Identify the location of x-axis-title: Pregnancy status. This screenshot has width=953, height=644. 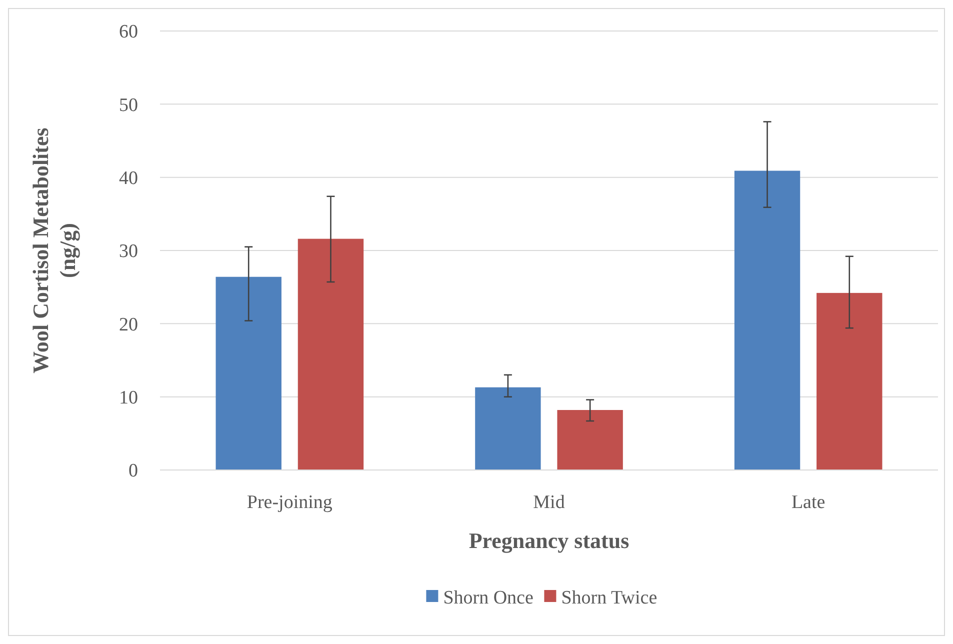
(549, 540).